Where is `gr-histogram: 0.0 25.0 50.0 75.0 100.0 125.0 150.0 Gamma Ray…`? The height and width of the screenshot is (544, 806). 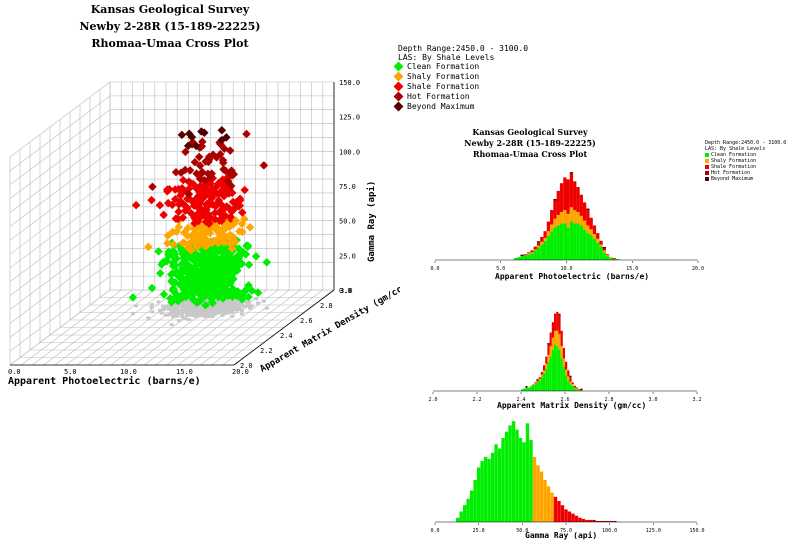
gr-histogram: 0.0 25.0 50.0 75.0 100.0 125.0 150.0 Gamma Ray… is located at coordinates (567, 480).